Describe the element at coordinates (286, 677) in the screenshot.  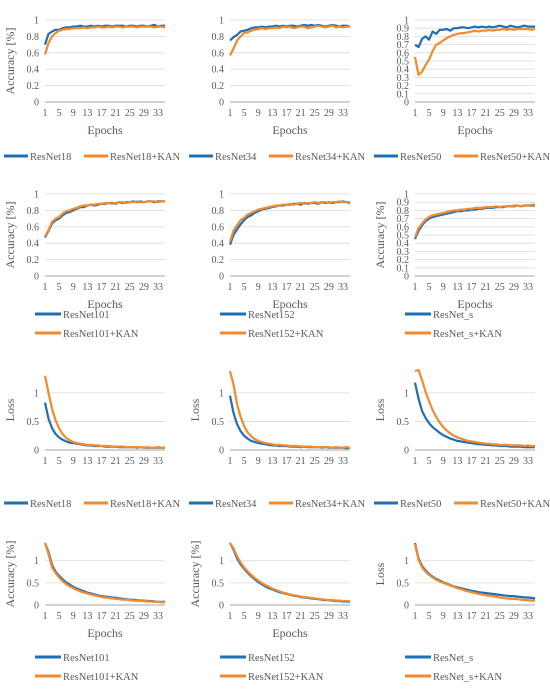
I see `legend-label: ResNet152+KAN` at that location.